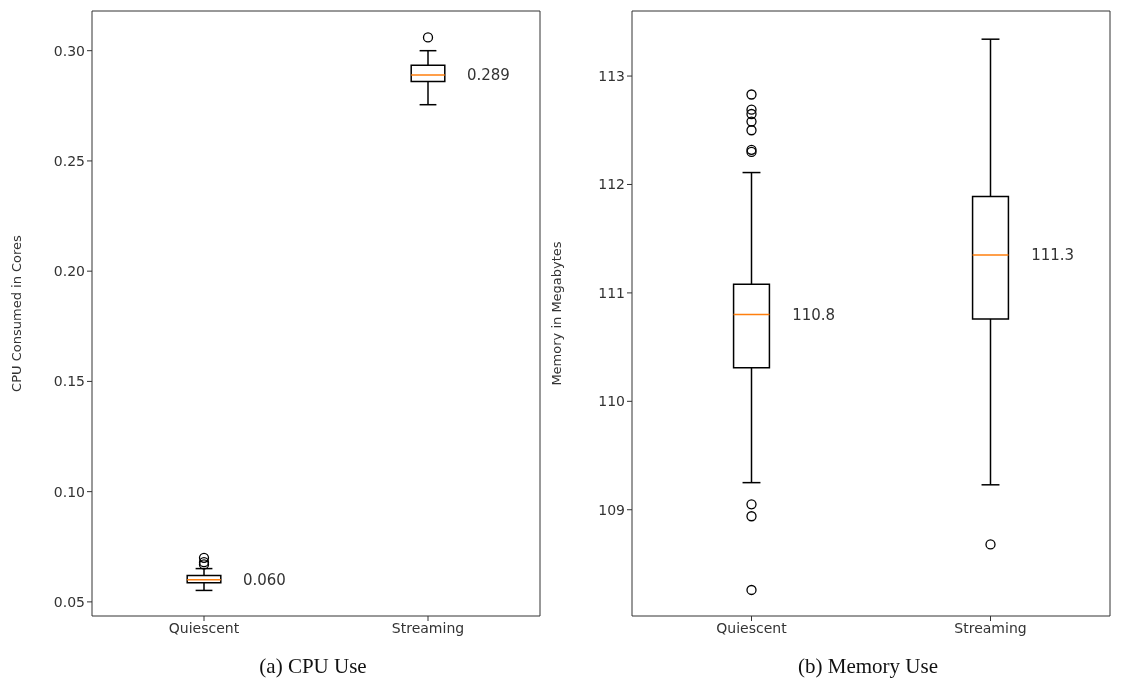 This screenshot has width=1122, height=687. What do you see at coordinates (69, 271) in the screenshot?
I see `y-tick-label: 0.20` at bounding box center [69, 271].